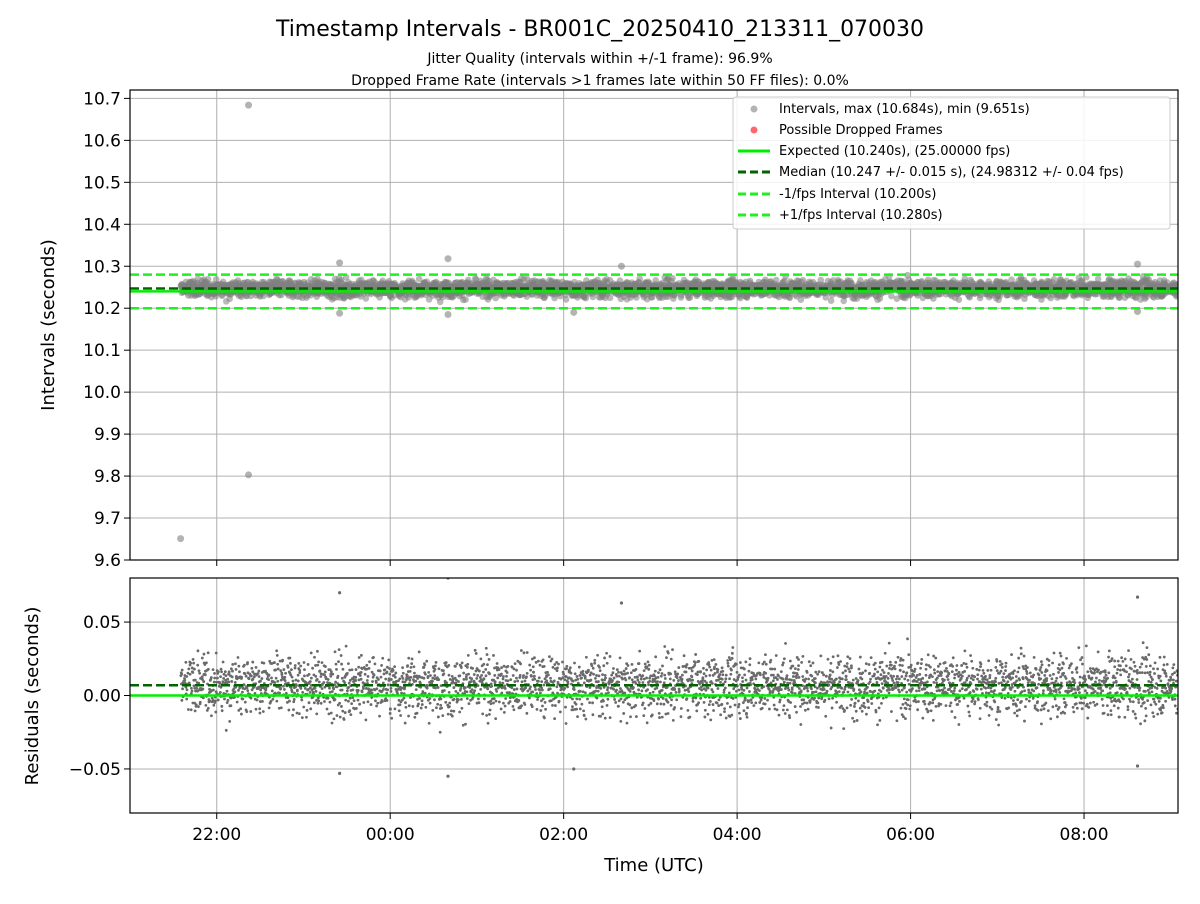 This screenshot has height=904, width=1200. What do you see at coordinates (857, 194) in the screenshot?
I see `legend-label-minus-fps: -1/fps Interval (10.200s)` at bounding box center [857, 194].